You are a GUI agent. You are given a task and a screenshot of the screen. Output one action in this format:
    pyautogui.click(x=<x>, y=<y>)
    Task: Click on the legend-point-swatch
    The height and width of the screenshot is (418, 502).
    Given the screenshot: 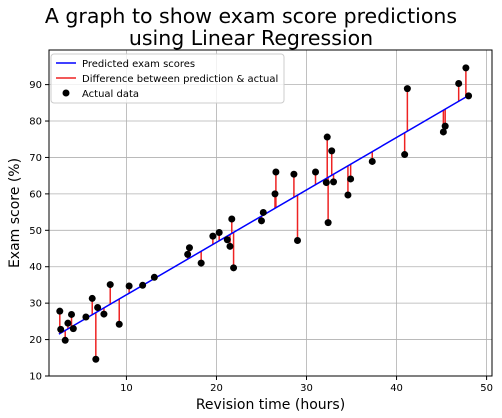 What is the action you would take?
    pyautogui.click(x=66, y=93)
    